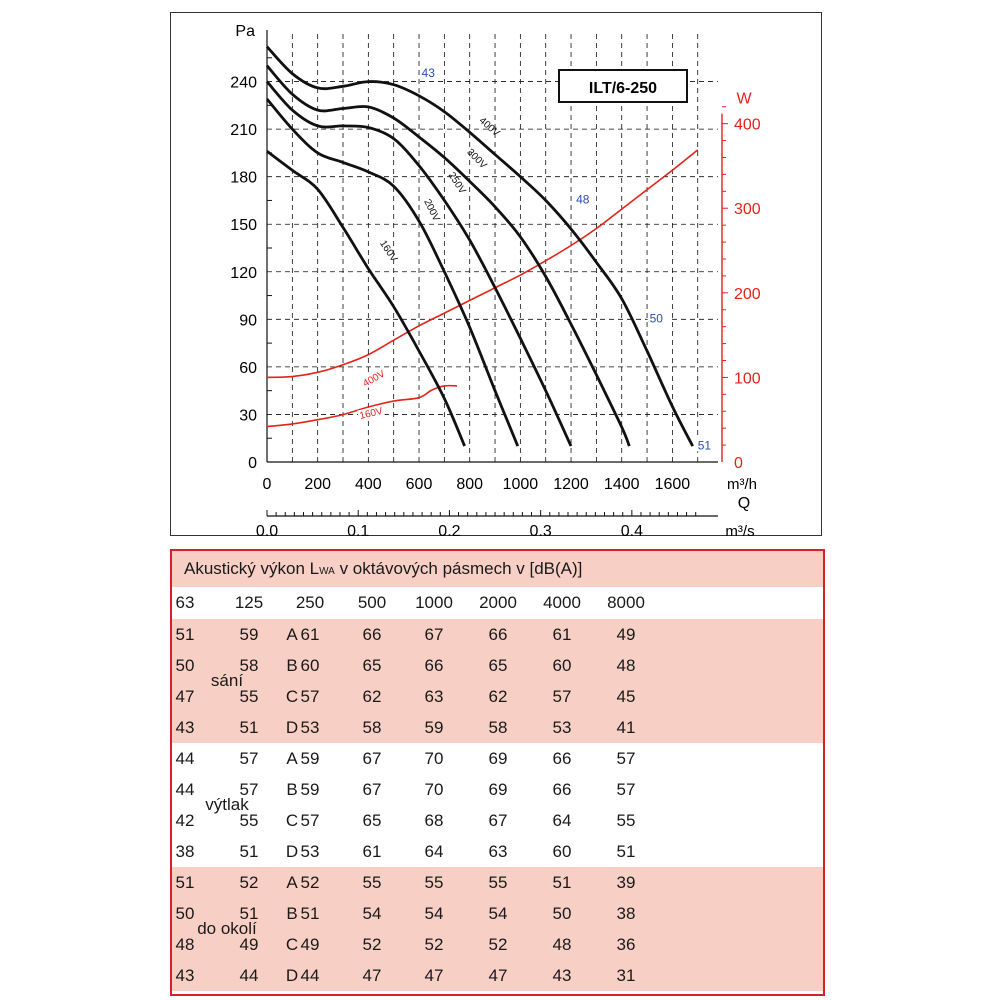 The image size is (1000, 1000). I want to click on octave-band-header: 63 125 250 500 1000 2000 4000 8000, so click(497, 603).